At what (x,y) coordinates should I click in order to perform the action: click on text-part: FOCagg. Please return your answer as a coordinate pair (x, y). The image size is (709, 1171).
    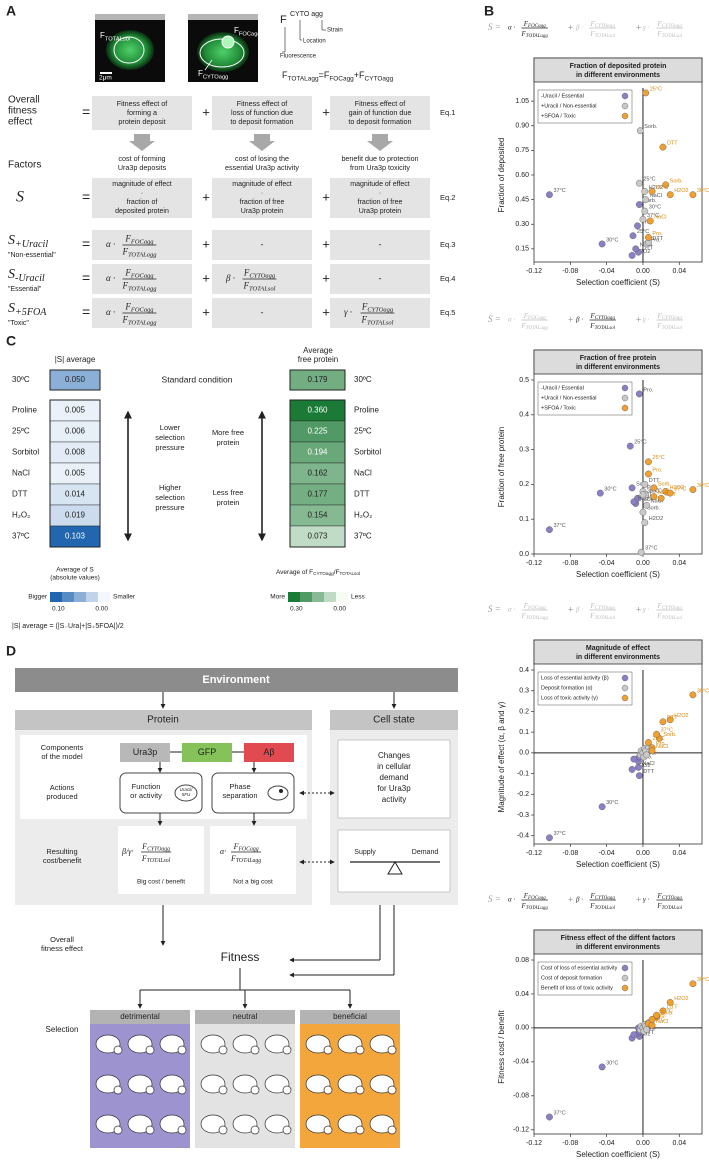
    Looking at the image, I should click on (341, 78).